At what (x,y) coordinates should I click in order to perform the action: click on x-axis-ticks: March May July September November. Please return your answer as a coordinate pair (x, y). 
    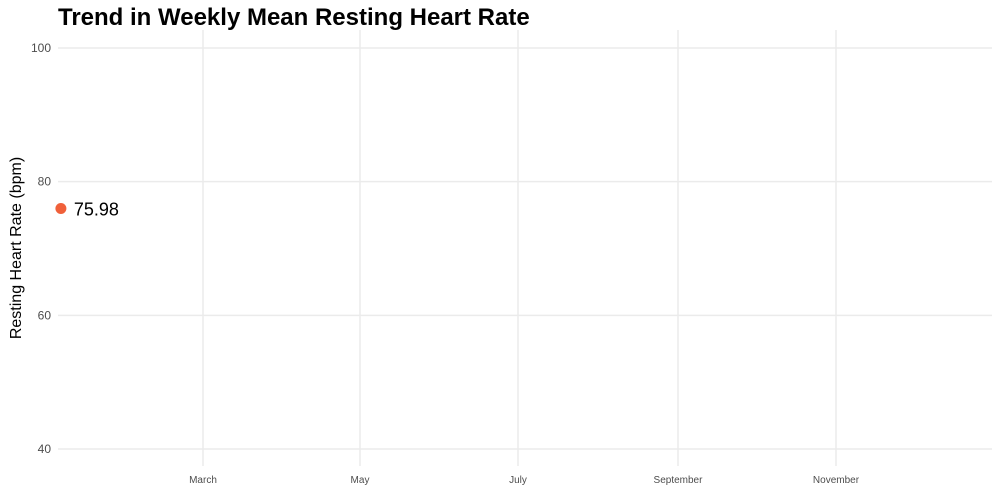
    Looking at the image, I should click on (524, 480).